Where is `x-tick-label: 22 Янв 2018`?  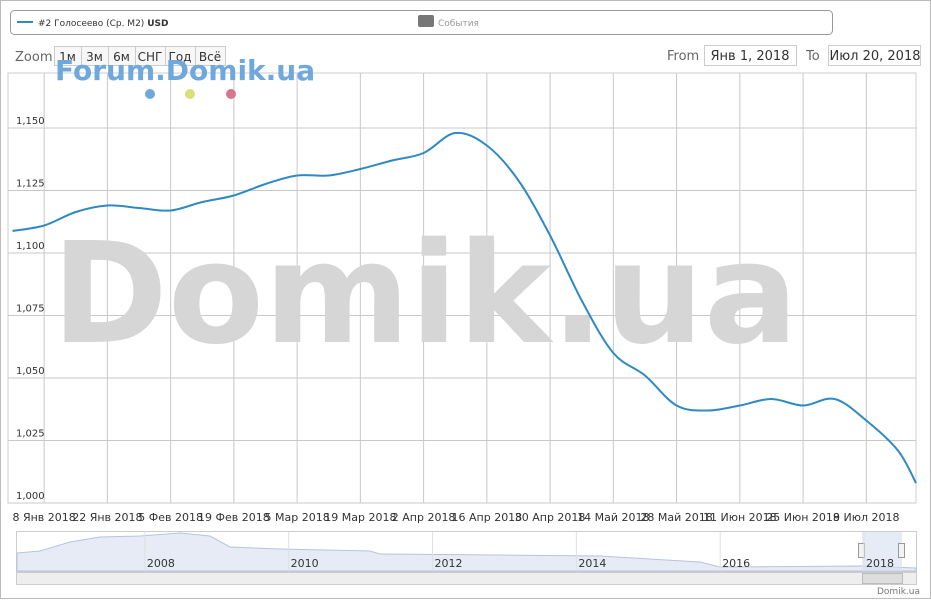 x-tick-label: 22 Янв 2018 is located at coordinates (107, 517).